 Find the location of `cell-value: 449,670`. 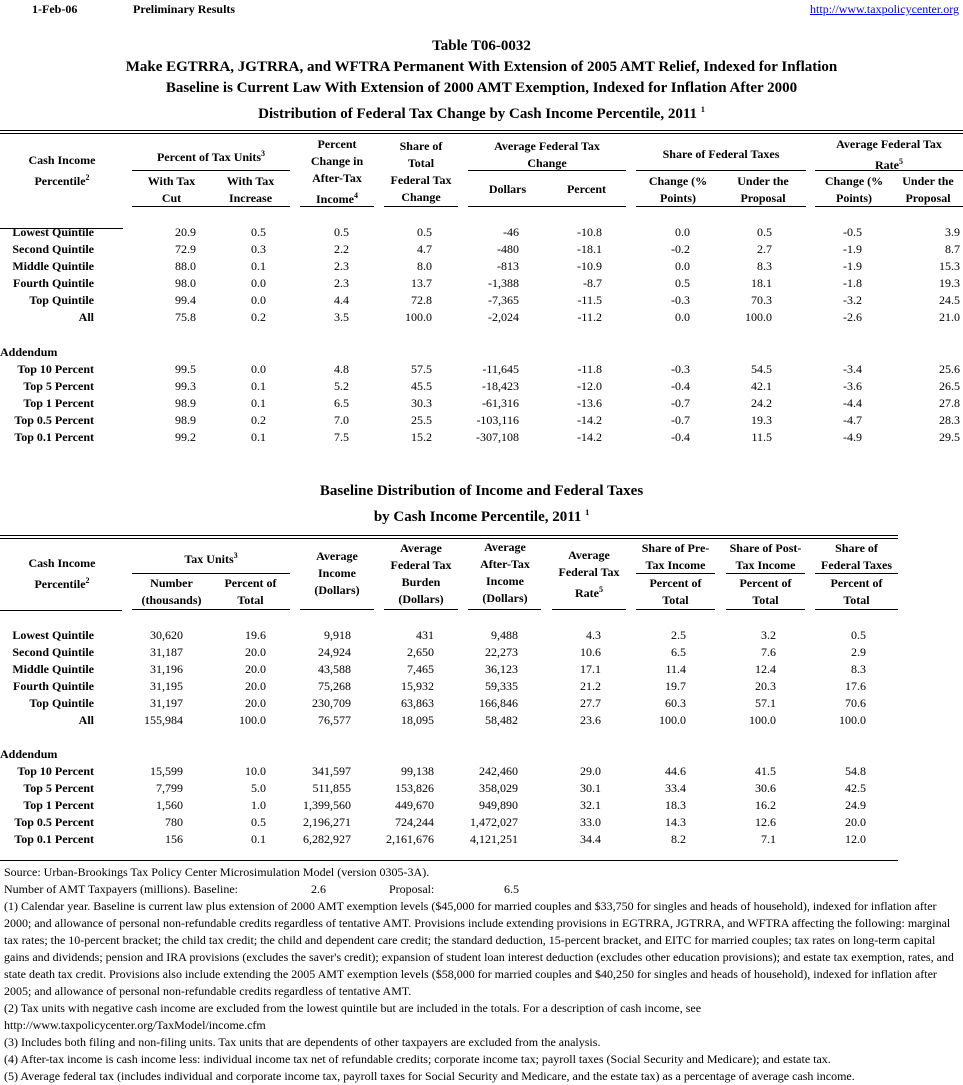

cell-value: 449,670 is located at coordinates (414, 805).